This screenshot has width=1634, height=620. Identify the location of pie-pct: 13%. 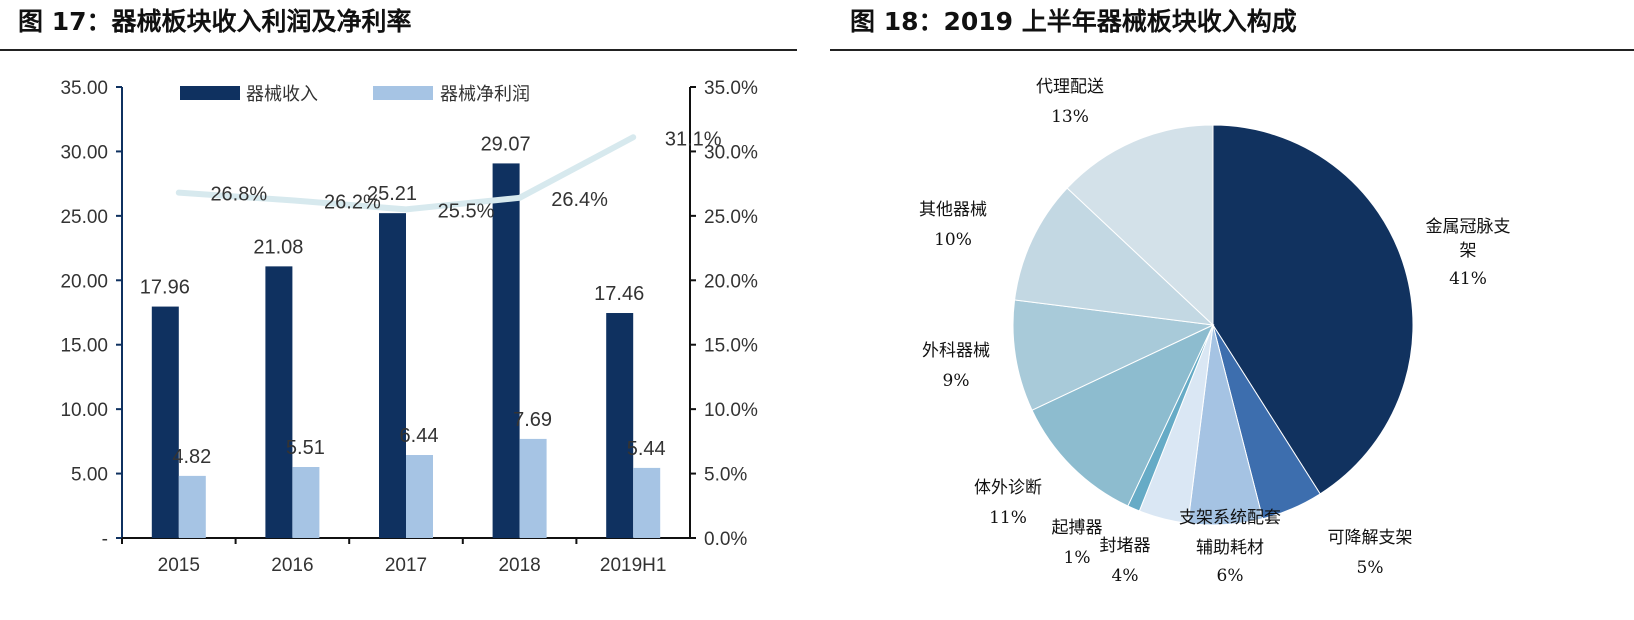
(1070, 117).